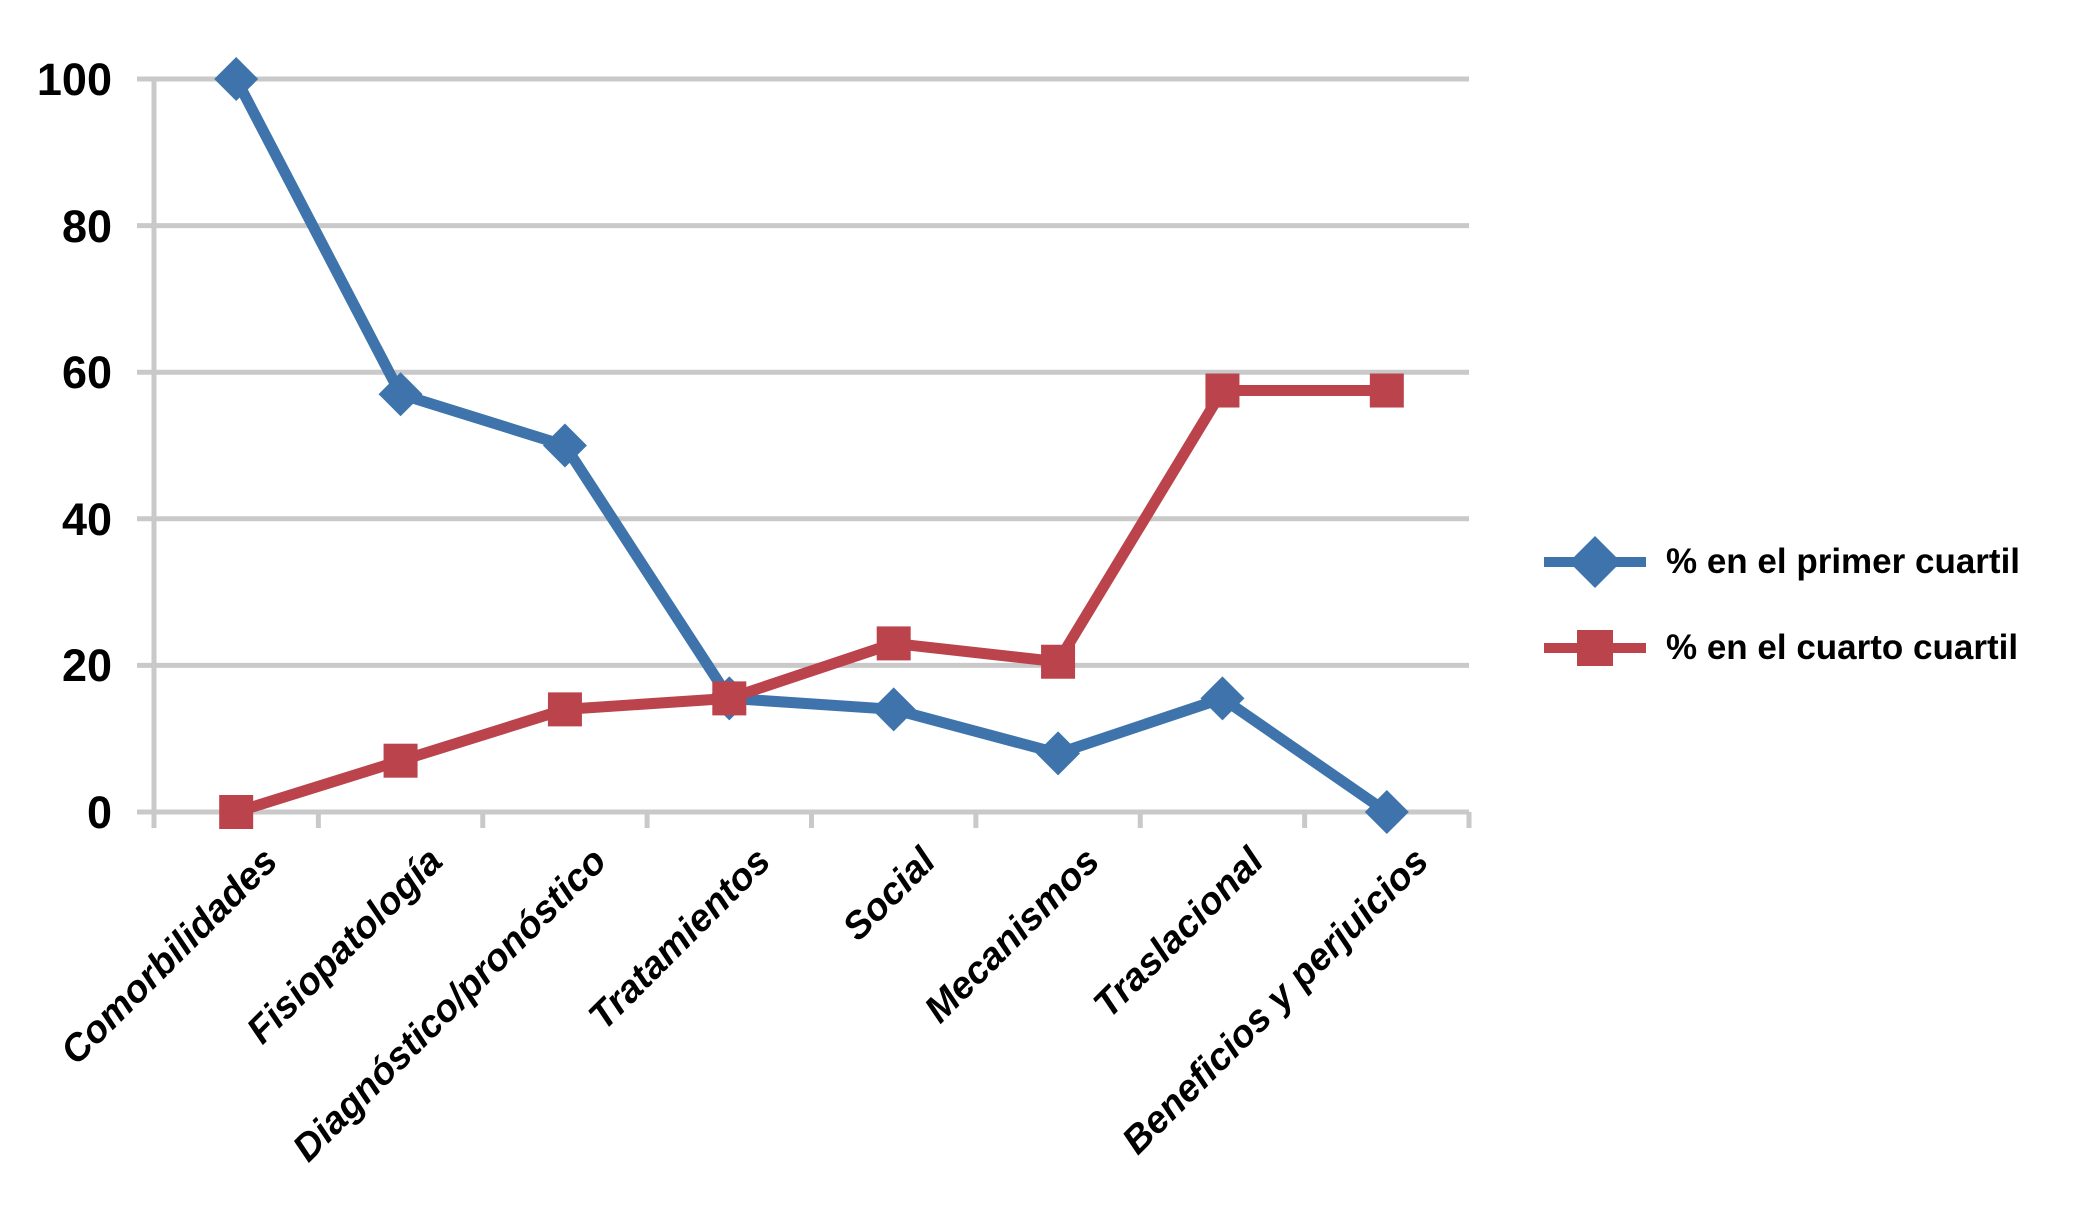 The height and width of the screenshot is (1215, 2095). I want to click on legend-diamond-glyph, so click(1595, 562).